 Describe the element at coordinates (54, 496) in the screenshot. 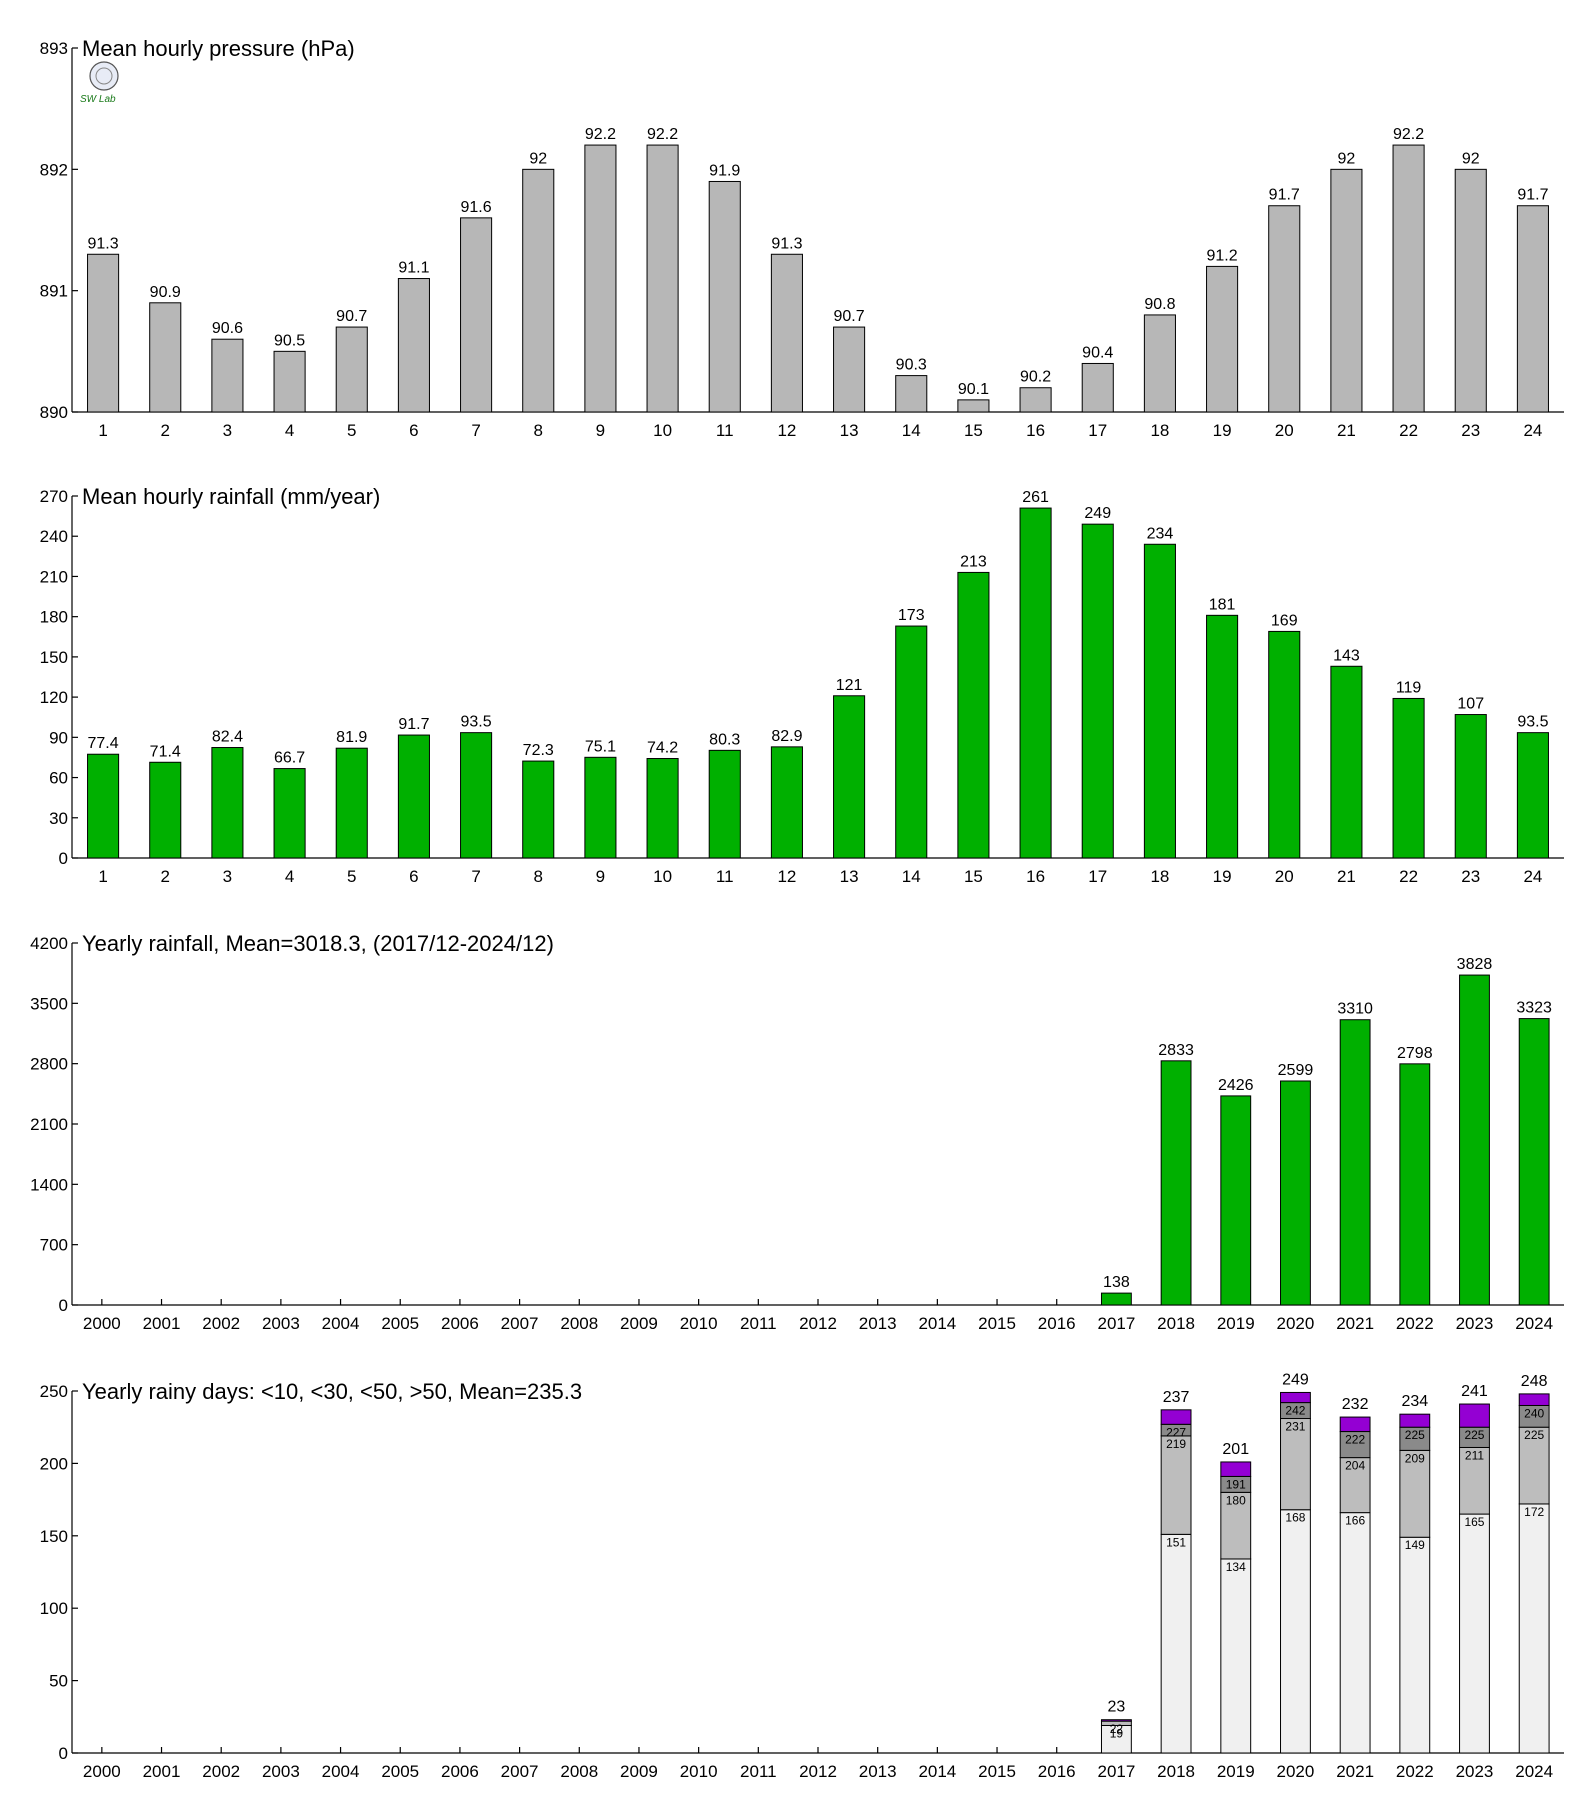

I see `y-tick-label: 270` at that location.